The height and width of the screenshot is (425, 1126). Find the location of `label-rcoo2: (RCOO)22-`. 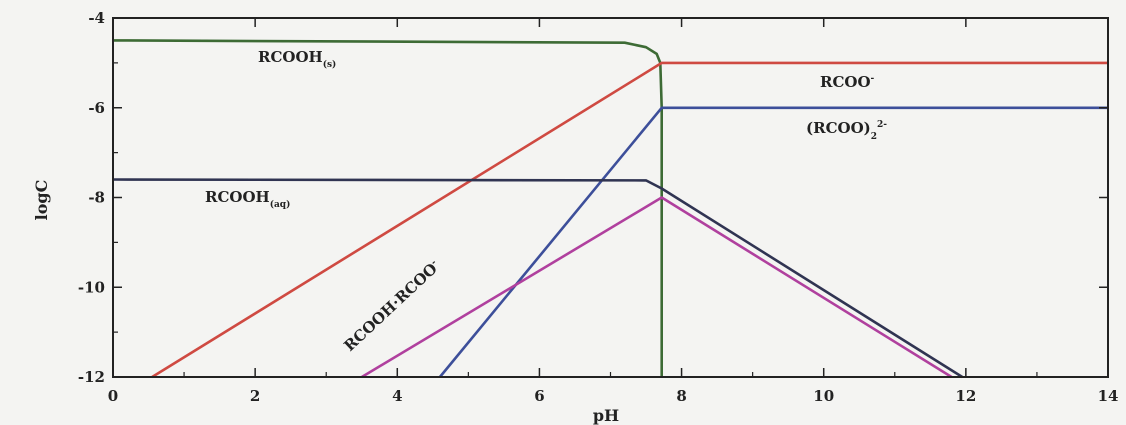

label-rcoo2: (RCOO)22- is located at coordinates (846, 130).